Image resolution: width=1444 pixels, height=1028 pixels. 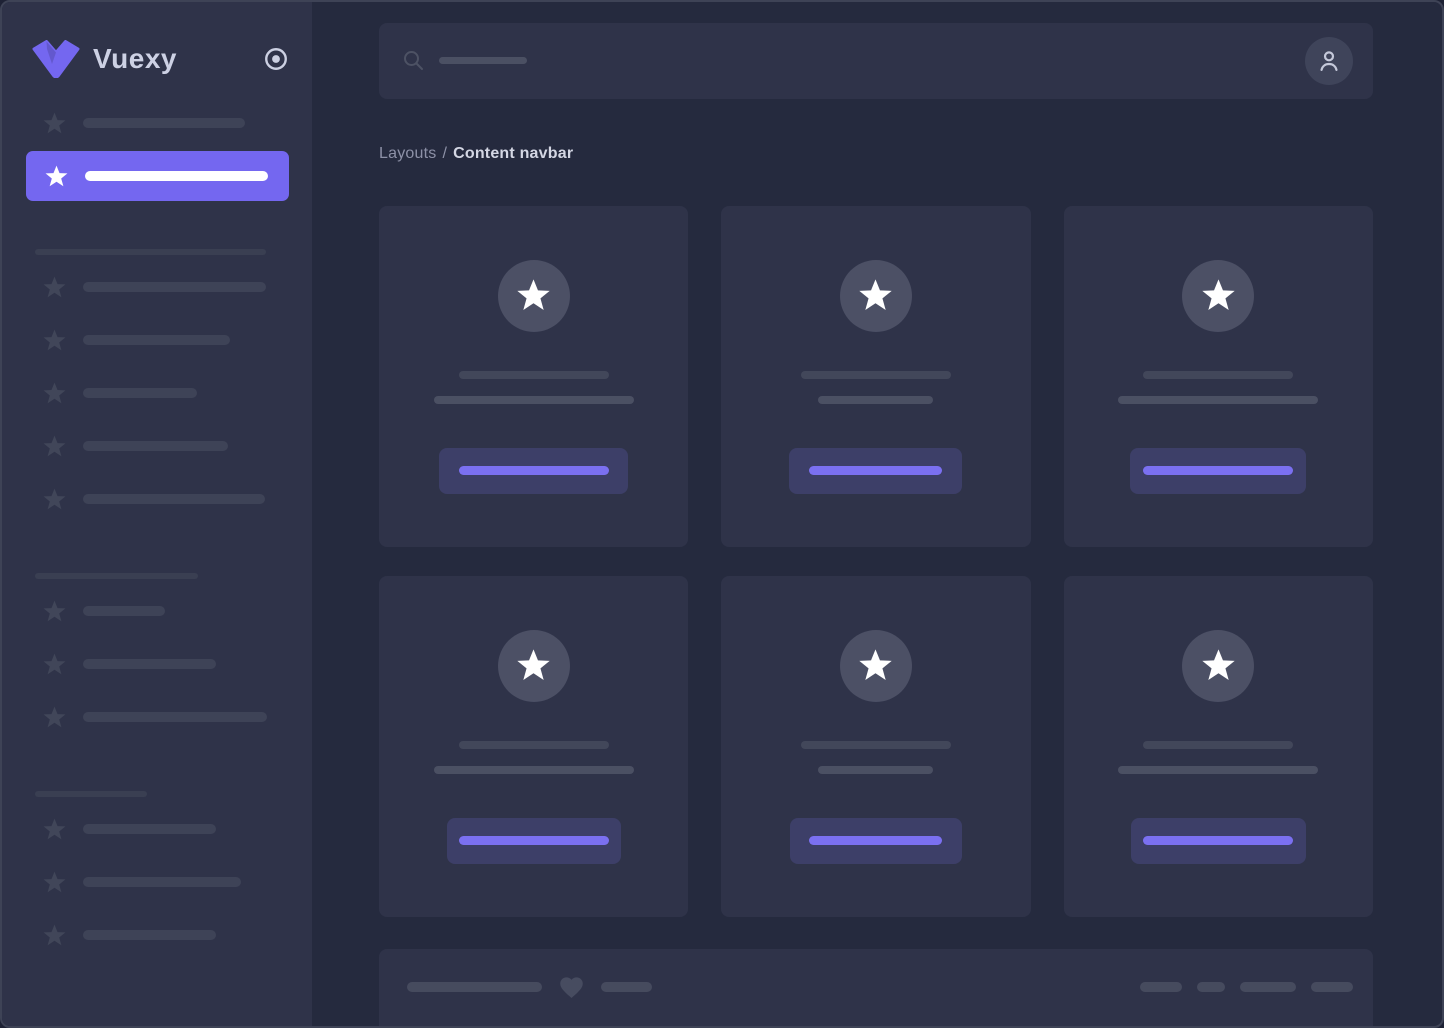 I want to click on search-input, so click(x=842, y=61).